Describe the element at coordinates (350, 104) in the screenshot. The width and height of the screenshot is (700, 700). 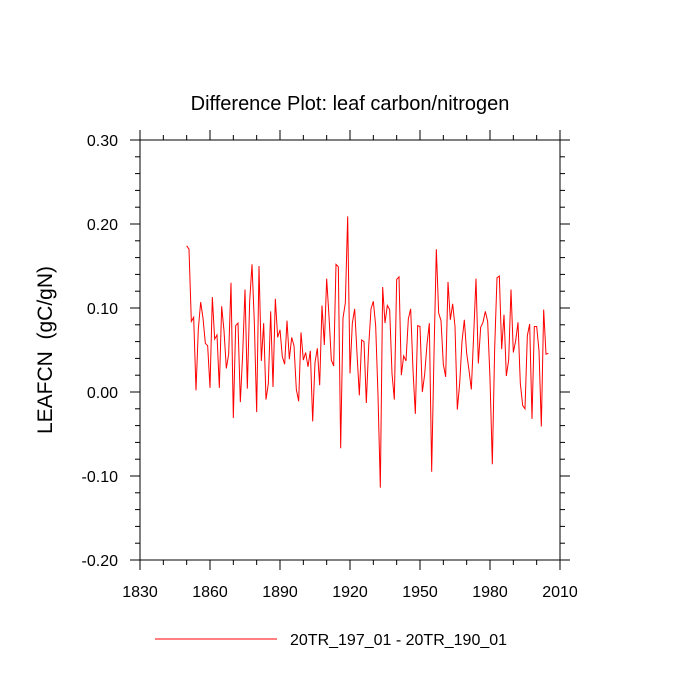
I see `chart-title: Difference Plot: leaf carbon/nitrogen` at that location.